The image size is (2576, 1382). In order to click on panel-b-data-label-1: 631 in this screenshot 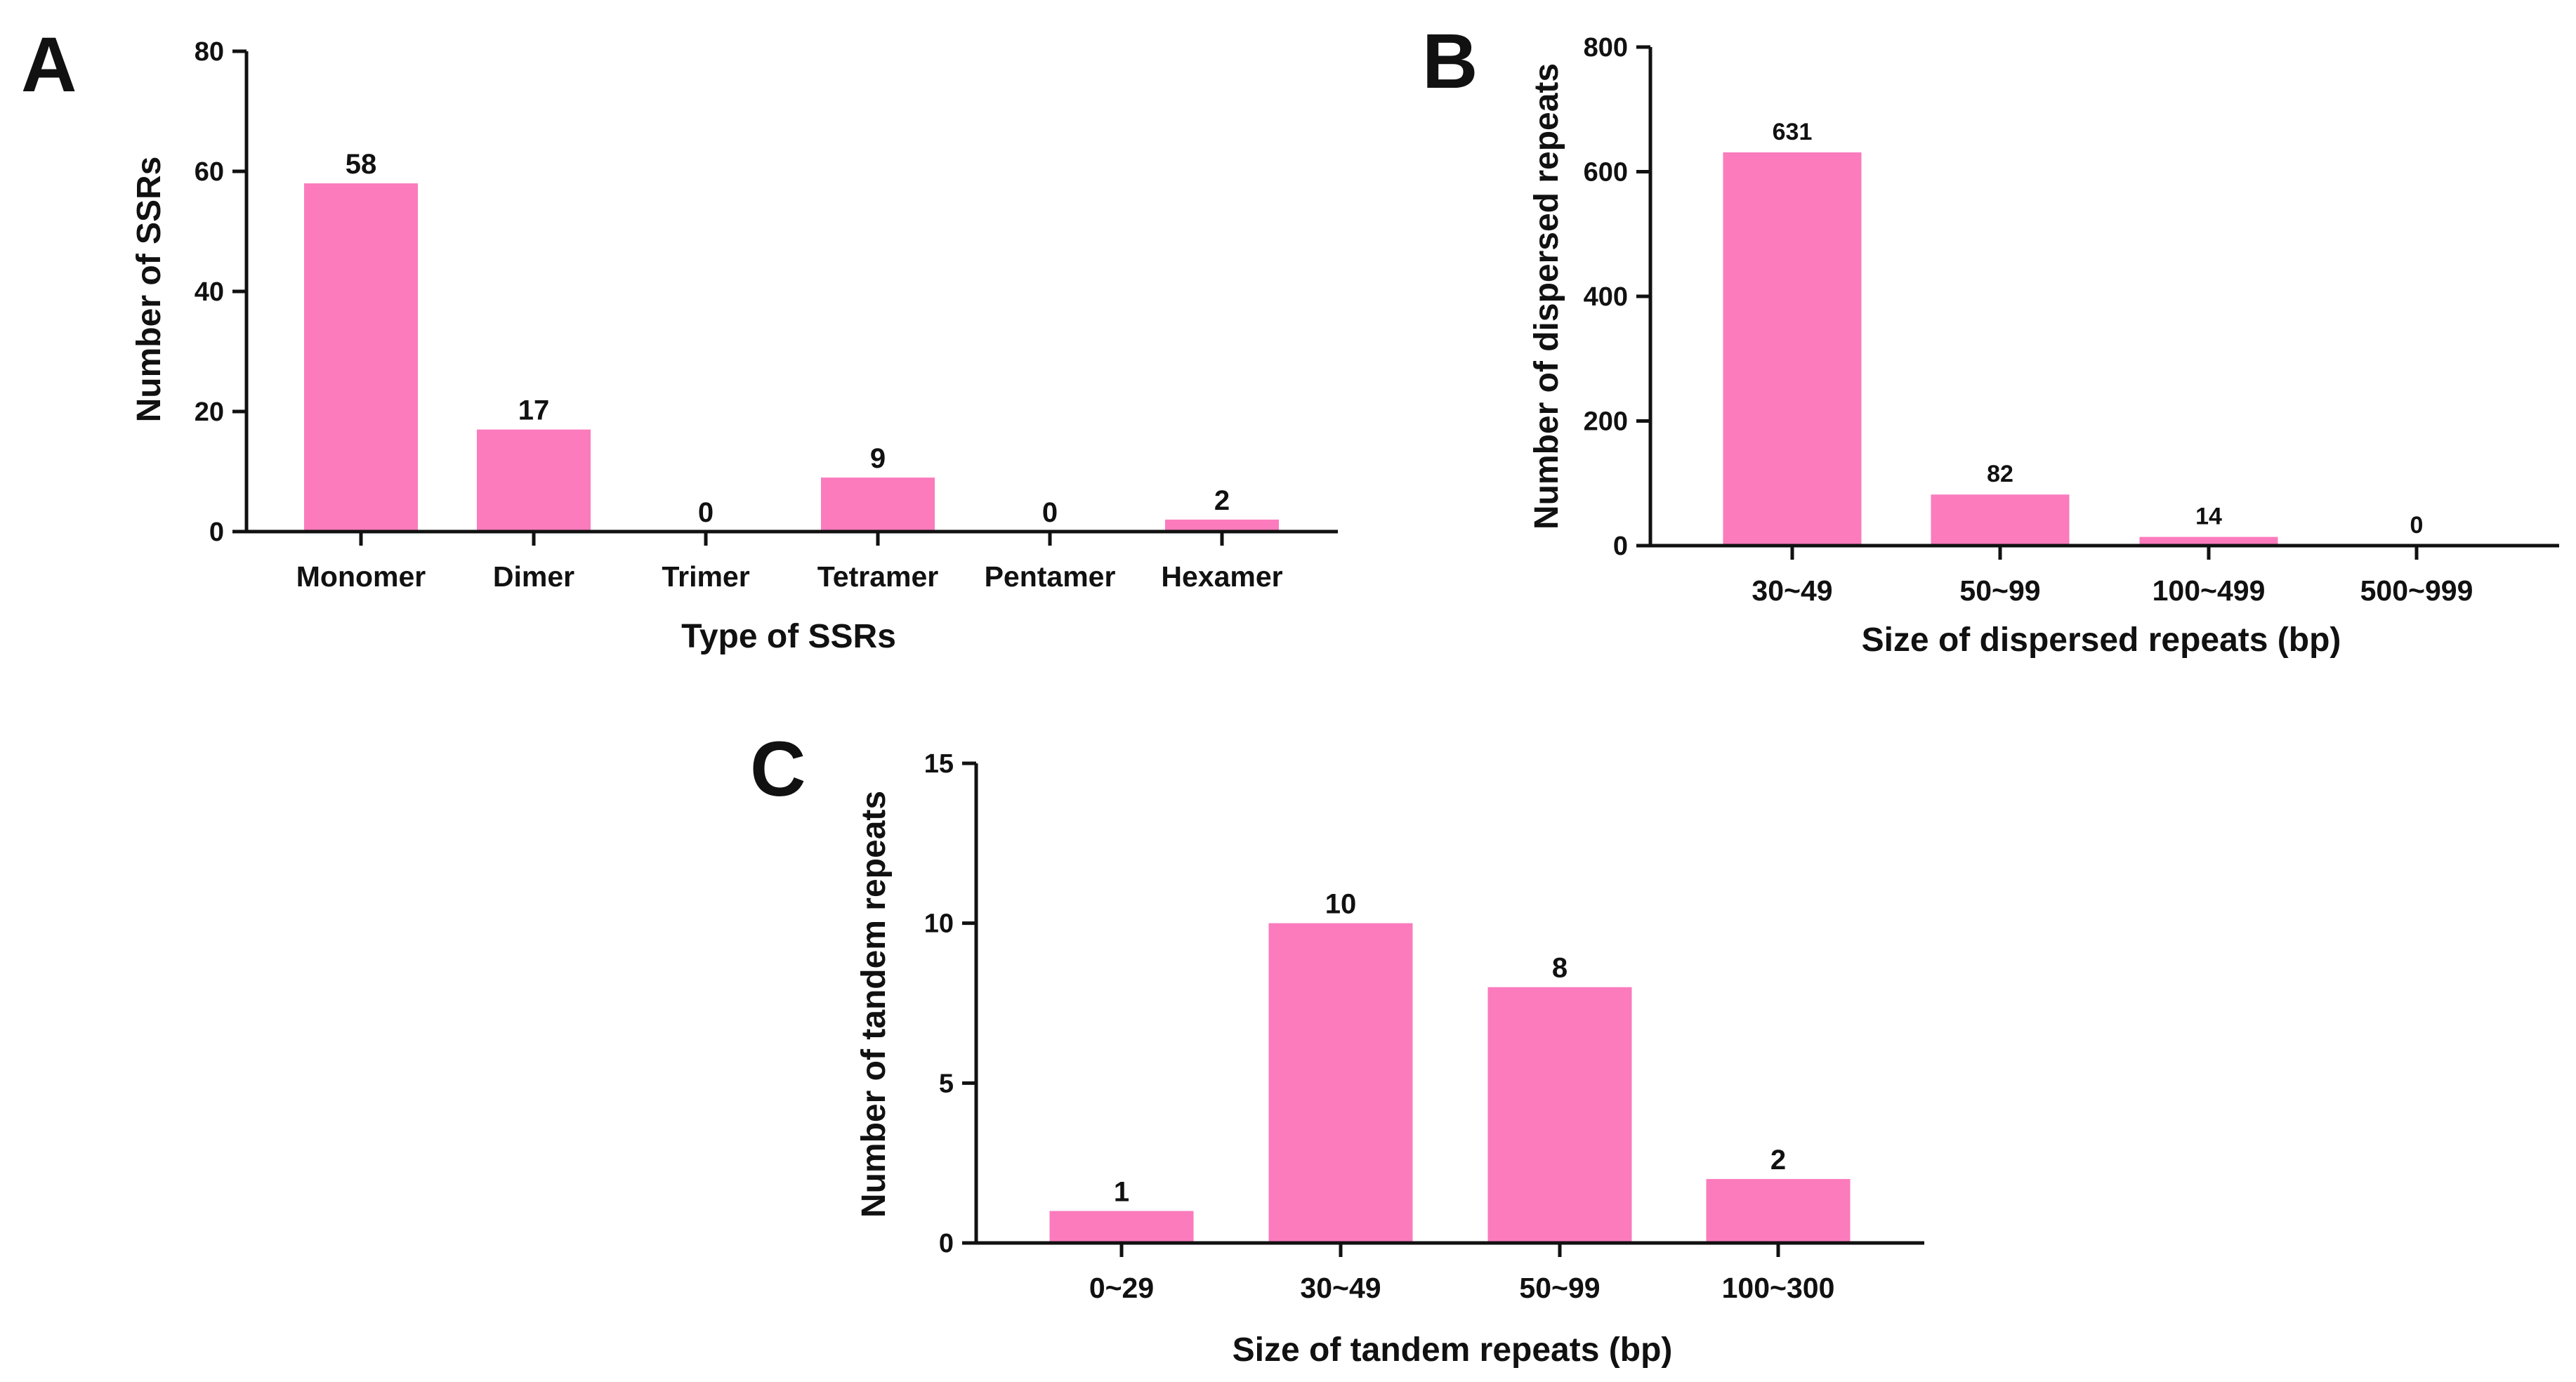, I will do `click(1793, 132)`.